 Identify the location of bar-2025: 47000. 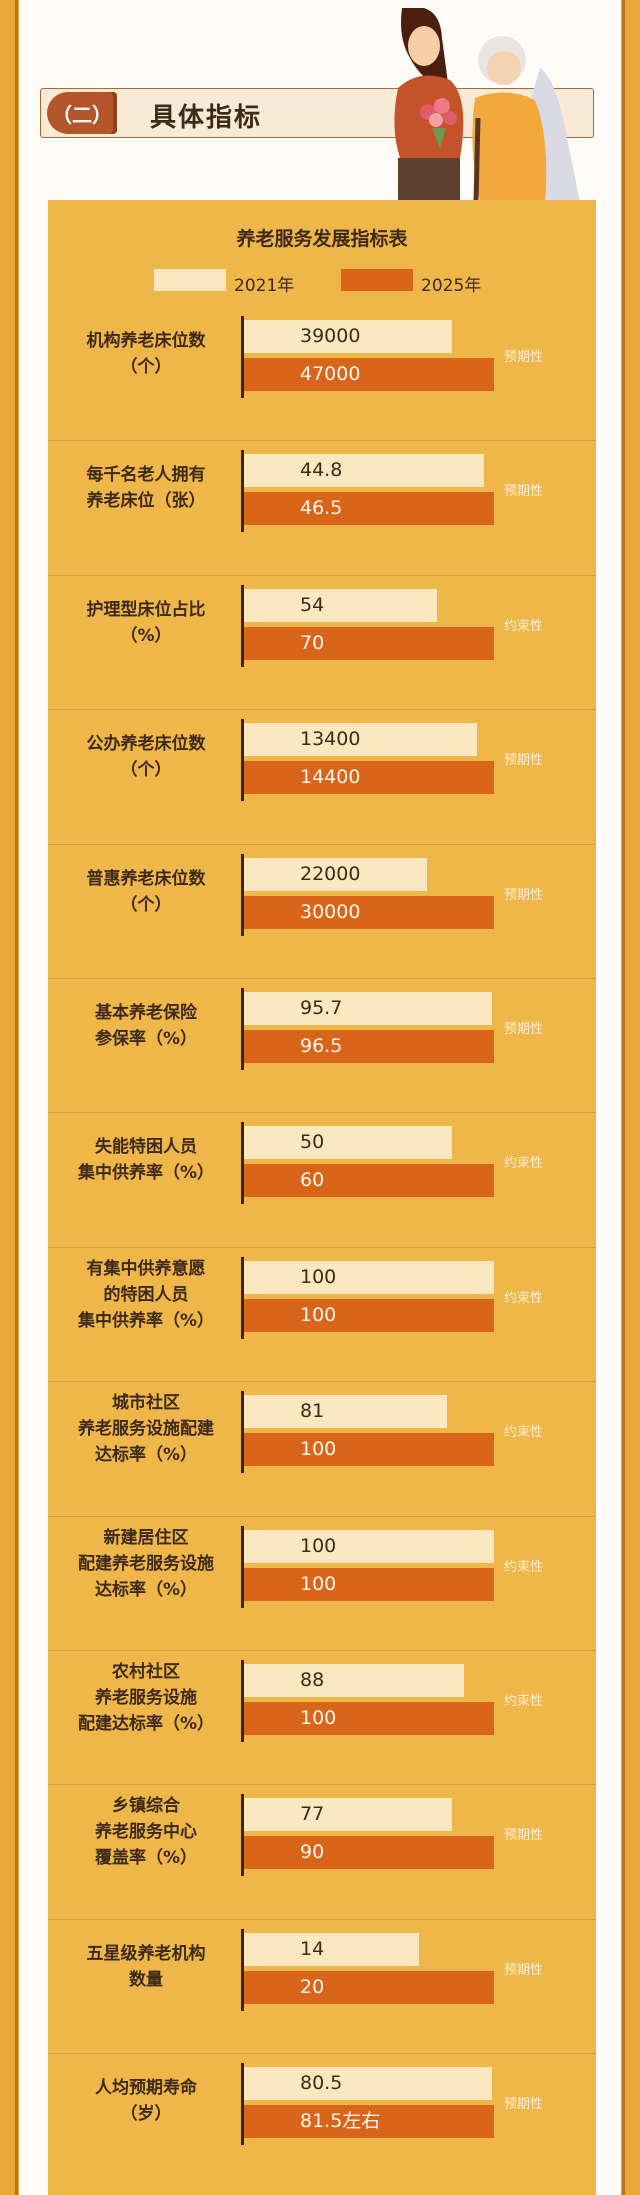
(369, 374).